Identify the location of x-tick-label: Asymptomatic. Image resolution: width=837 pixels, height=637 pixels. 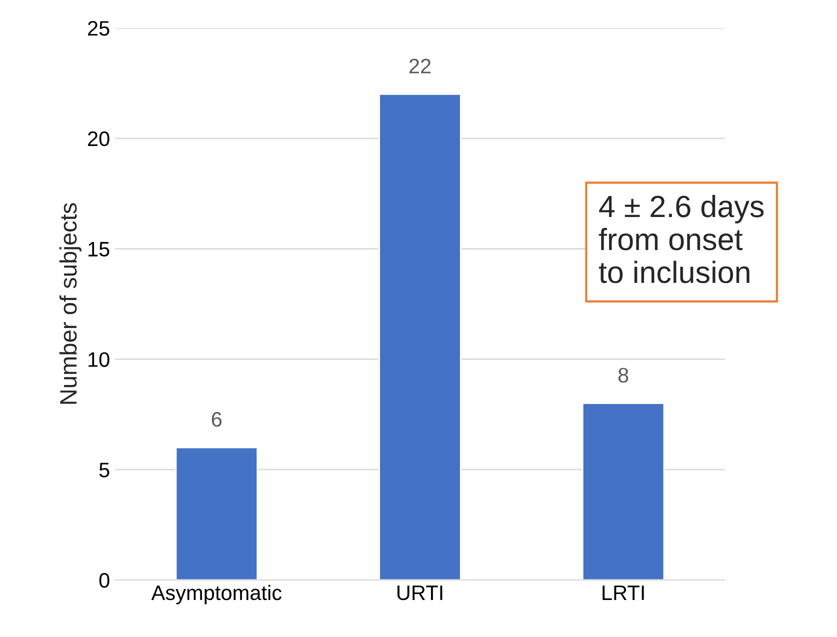
(216, 594).